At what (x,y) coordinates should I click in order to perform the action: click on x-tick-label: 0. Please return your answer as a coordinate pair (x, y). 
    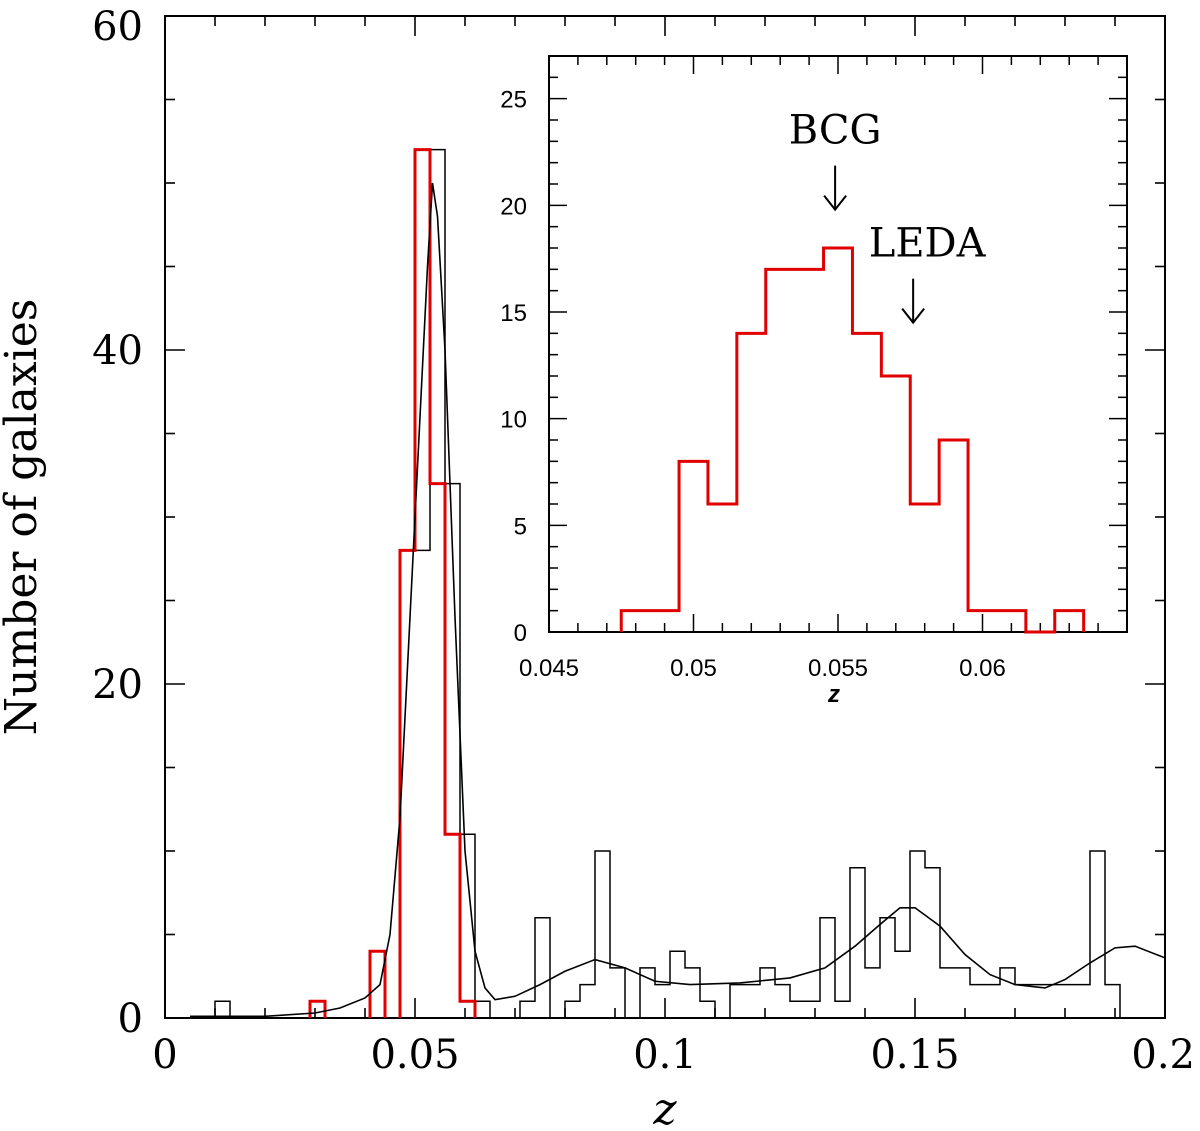
    Looking at the image, I should click on (164, 1055).